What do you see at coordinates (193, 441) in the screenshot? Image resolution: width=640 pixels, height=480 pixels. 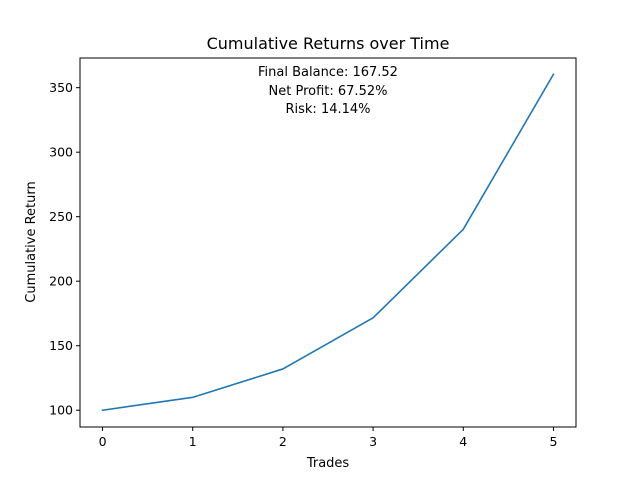 I see `x-tick-label: 1` at bounding box center [193, 441].